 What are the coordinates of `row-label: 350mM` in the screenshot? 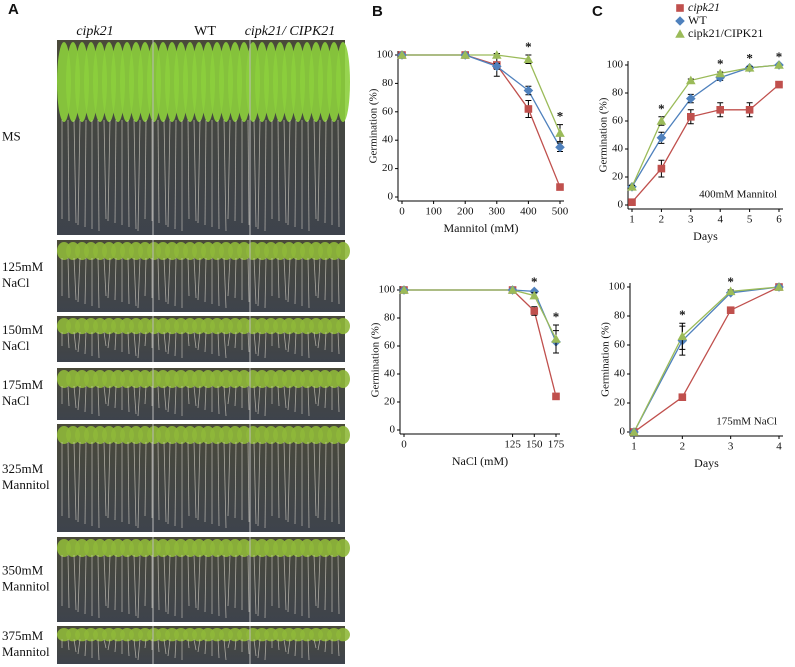 It's located at (23, 569).